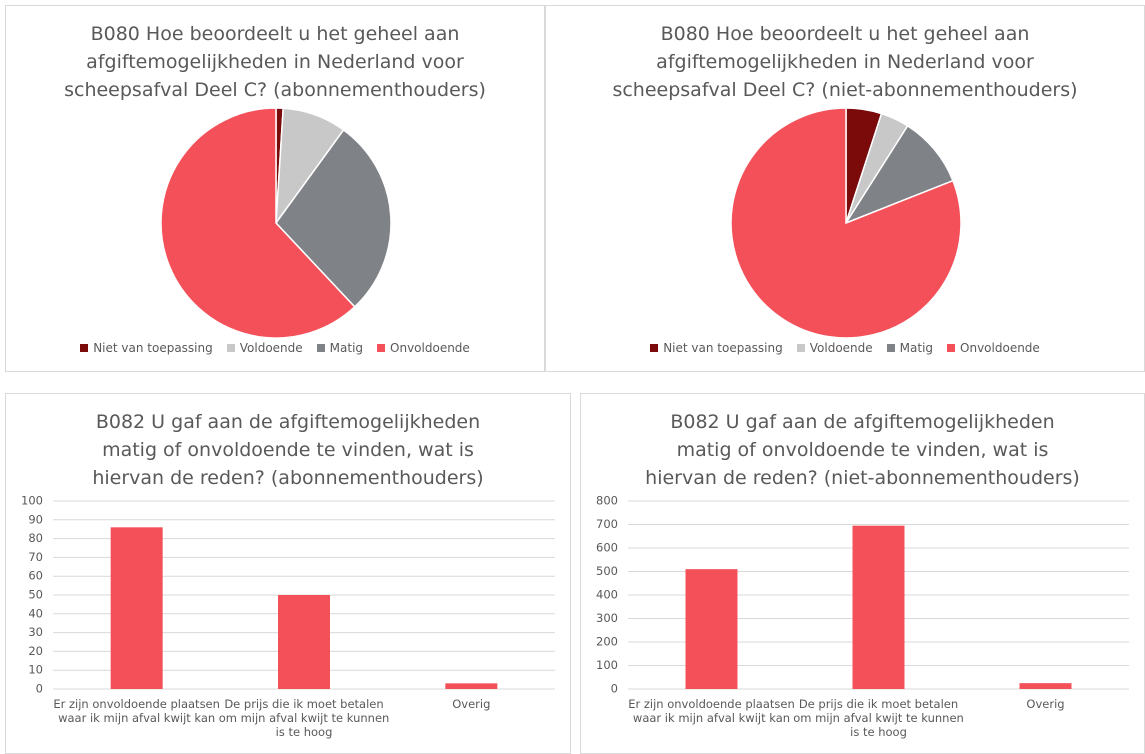 The image size is (1145, 754). What do you see at coordinates (35, 651) in the screenshot?
I see `y-tick-label: 20` at bounding box center [35, 651].